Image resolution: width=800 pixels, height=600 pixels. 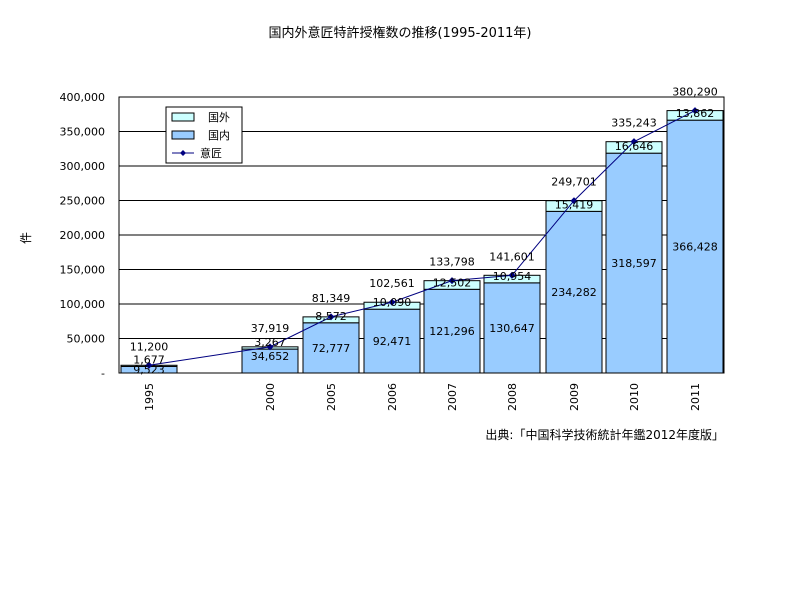 What do you see at coordinates (574, 397) in the screenshot?
I see `x-tick-label: 2009` at bounding box center [574, 397].